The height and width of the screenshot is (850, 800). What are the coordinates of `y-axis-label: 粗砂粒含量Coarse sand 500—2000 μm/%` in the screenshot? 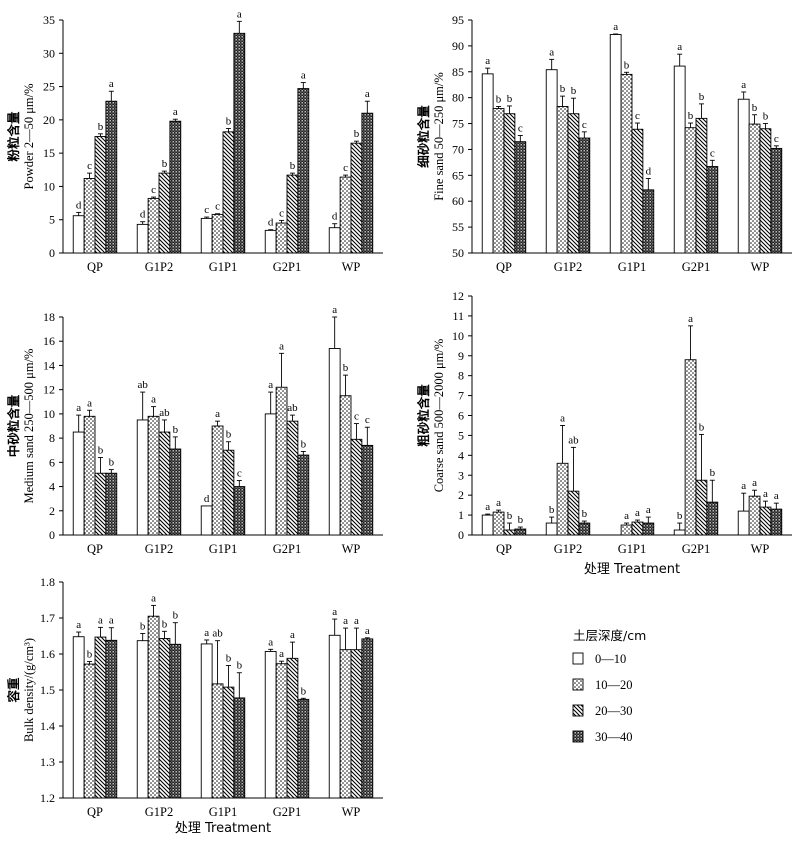 It's located at (431, 416).